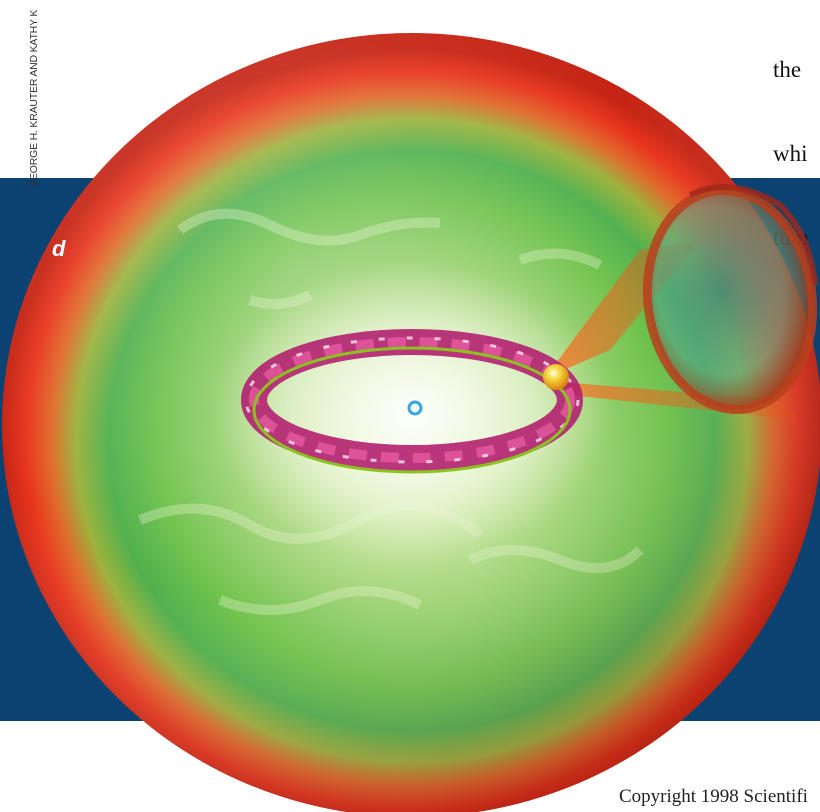  I want to click on orbit-path, so click(412, 410).